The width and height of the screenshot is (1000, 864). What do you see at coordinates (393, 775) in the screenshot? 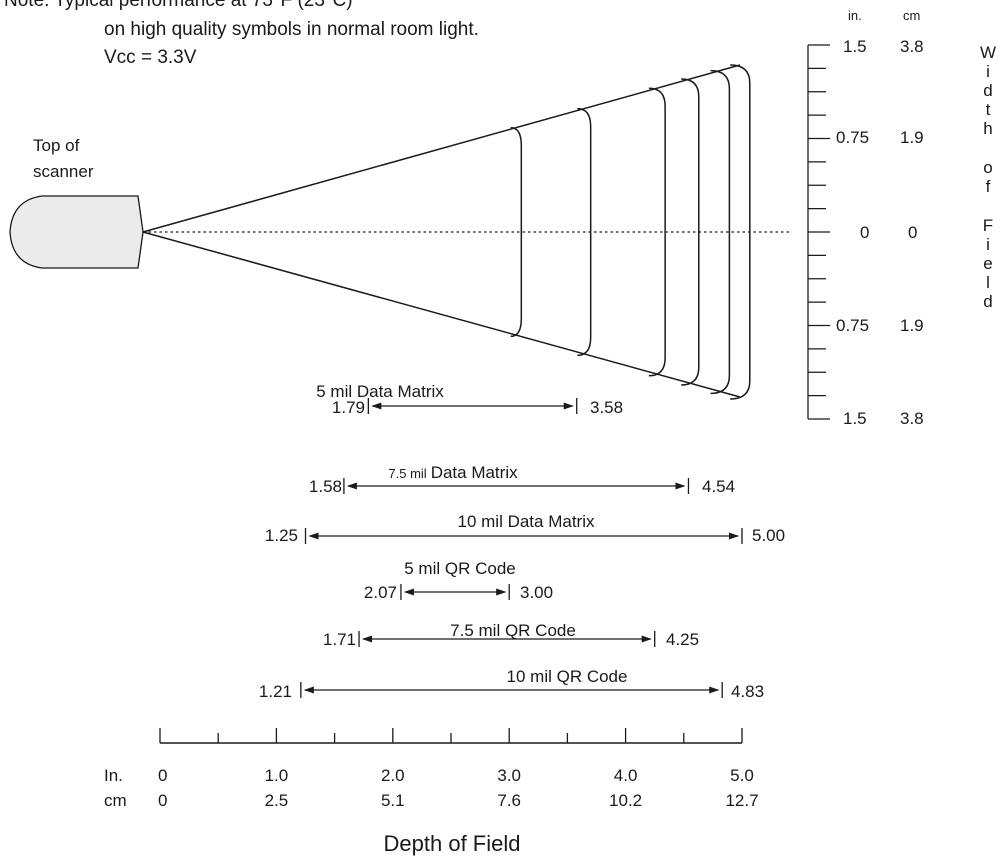
I see `depth-label-in: 2.0` at bounding box center [393, 775].